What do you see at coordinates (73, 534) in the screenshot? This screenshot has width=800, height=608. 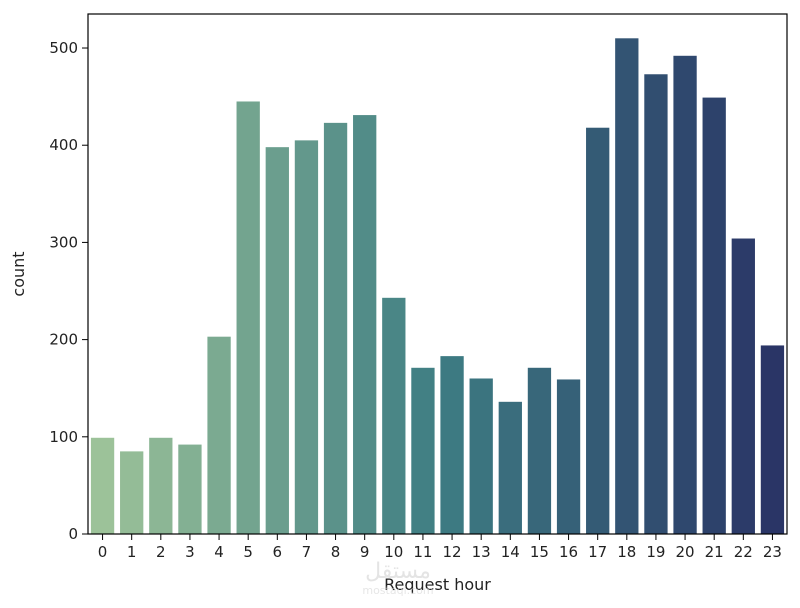 I see `y-tick-label: 0` at bounding box center [73, 534].